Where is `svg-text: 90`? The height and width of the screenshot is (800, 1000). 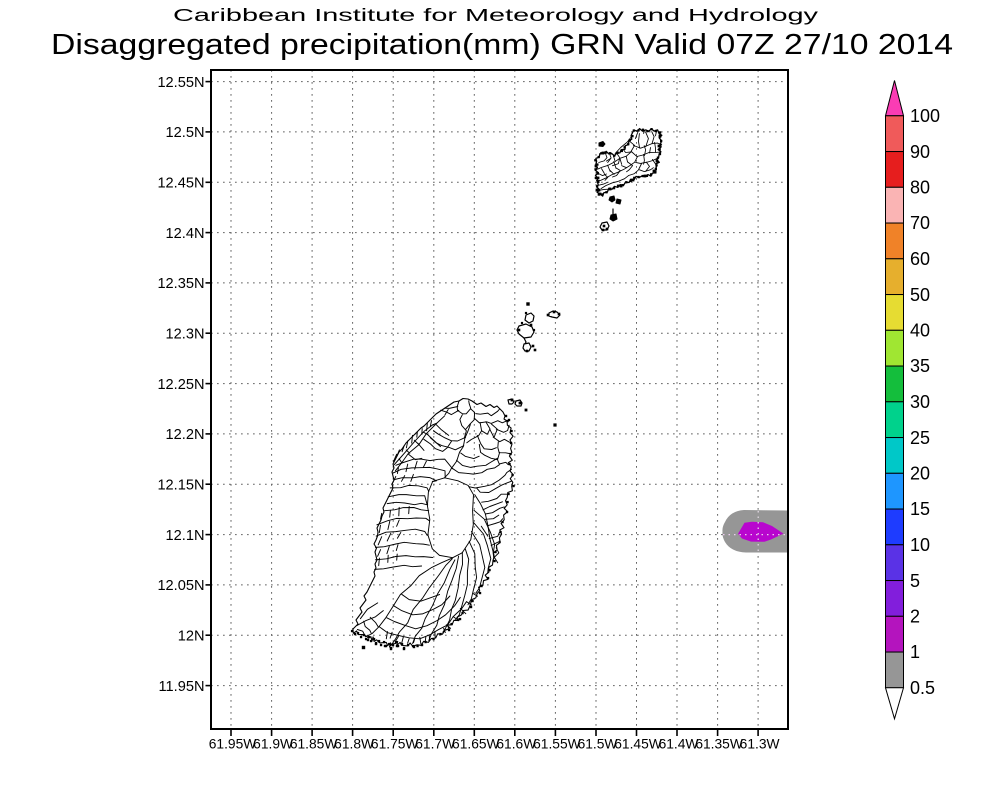
svg-text: 90 is located at coordinates (920, 152).